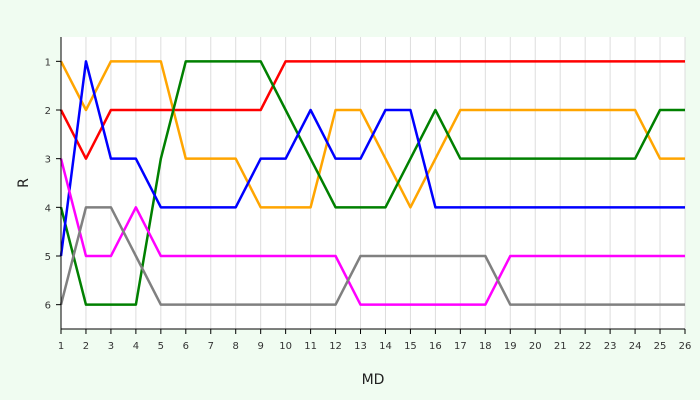  What do you see at coordinates (510, 346) in the screenshot?
I see `x-tick-label: 19` at bounding box center [510, 346].